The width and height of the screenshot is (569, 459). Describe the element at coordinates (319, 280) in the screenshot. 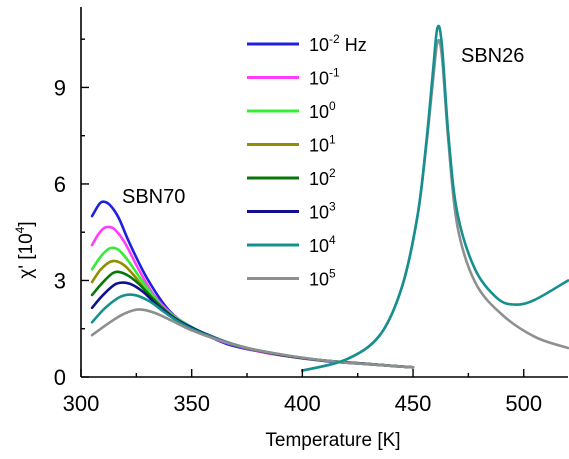

I see `legend-label-8-base: 10` at that location.